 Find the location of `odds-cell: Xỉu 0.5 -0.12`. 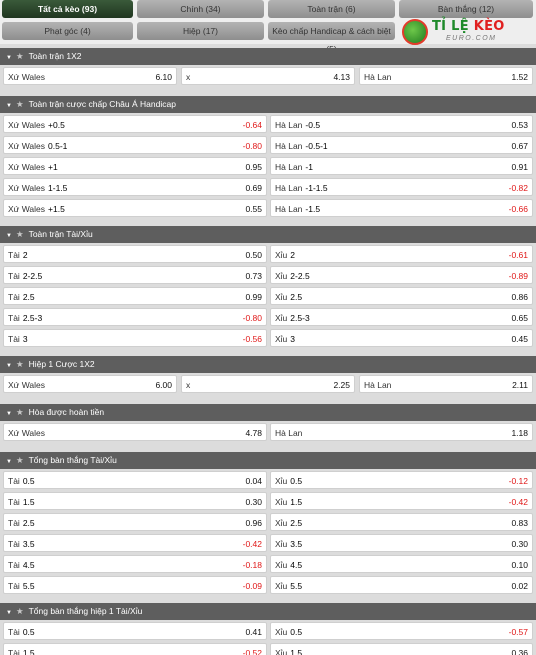

odds-cell: Xỉu 0.5 -0.12 is located at coordinates (401, 480).